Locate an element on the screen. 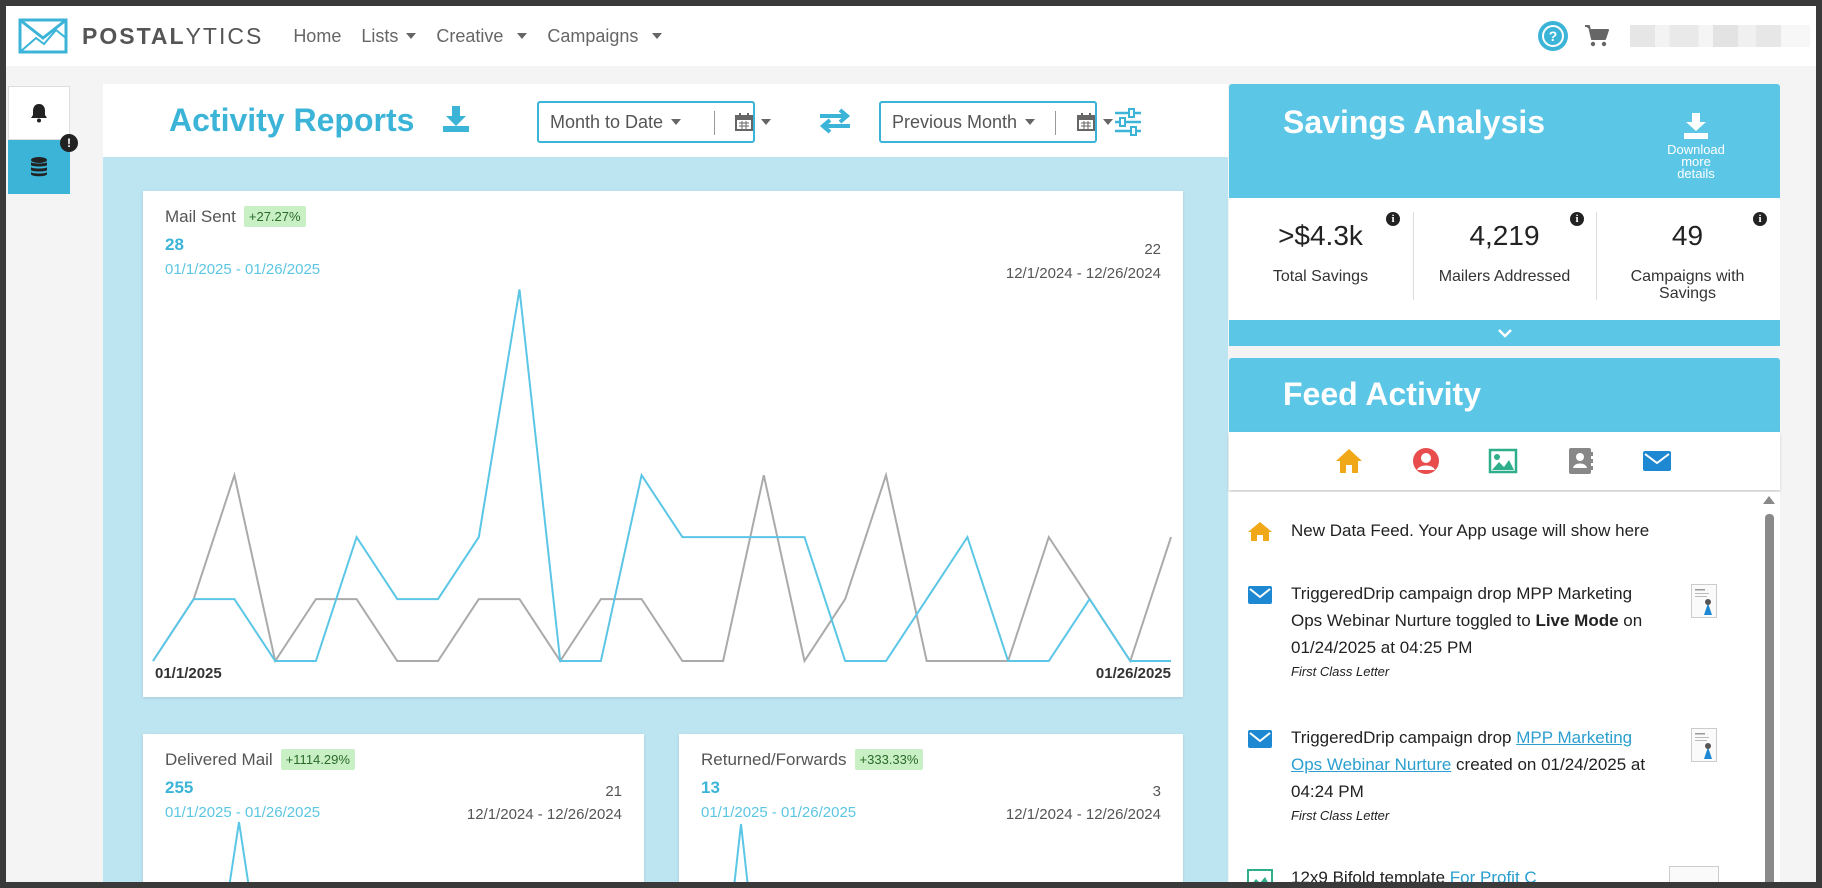 The width and height of the screenshot is (1822, 888). card-title-row: Returned/Forwards +333.33% is located at coordinates (812, 759).